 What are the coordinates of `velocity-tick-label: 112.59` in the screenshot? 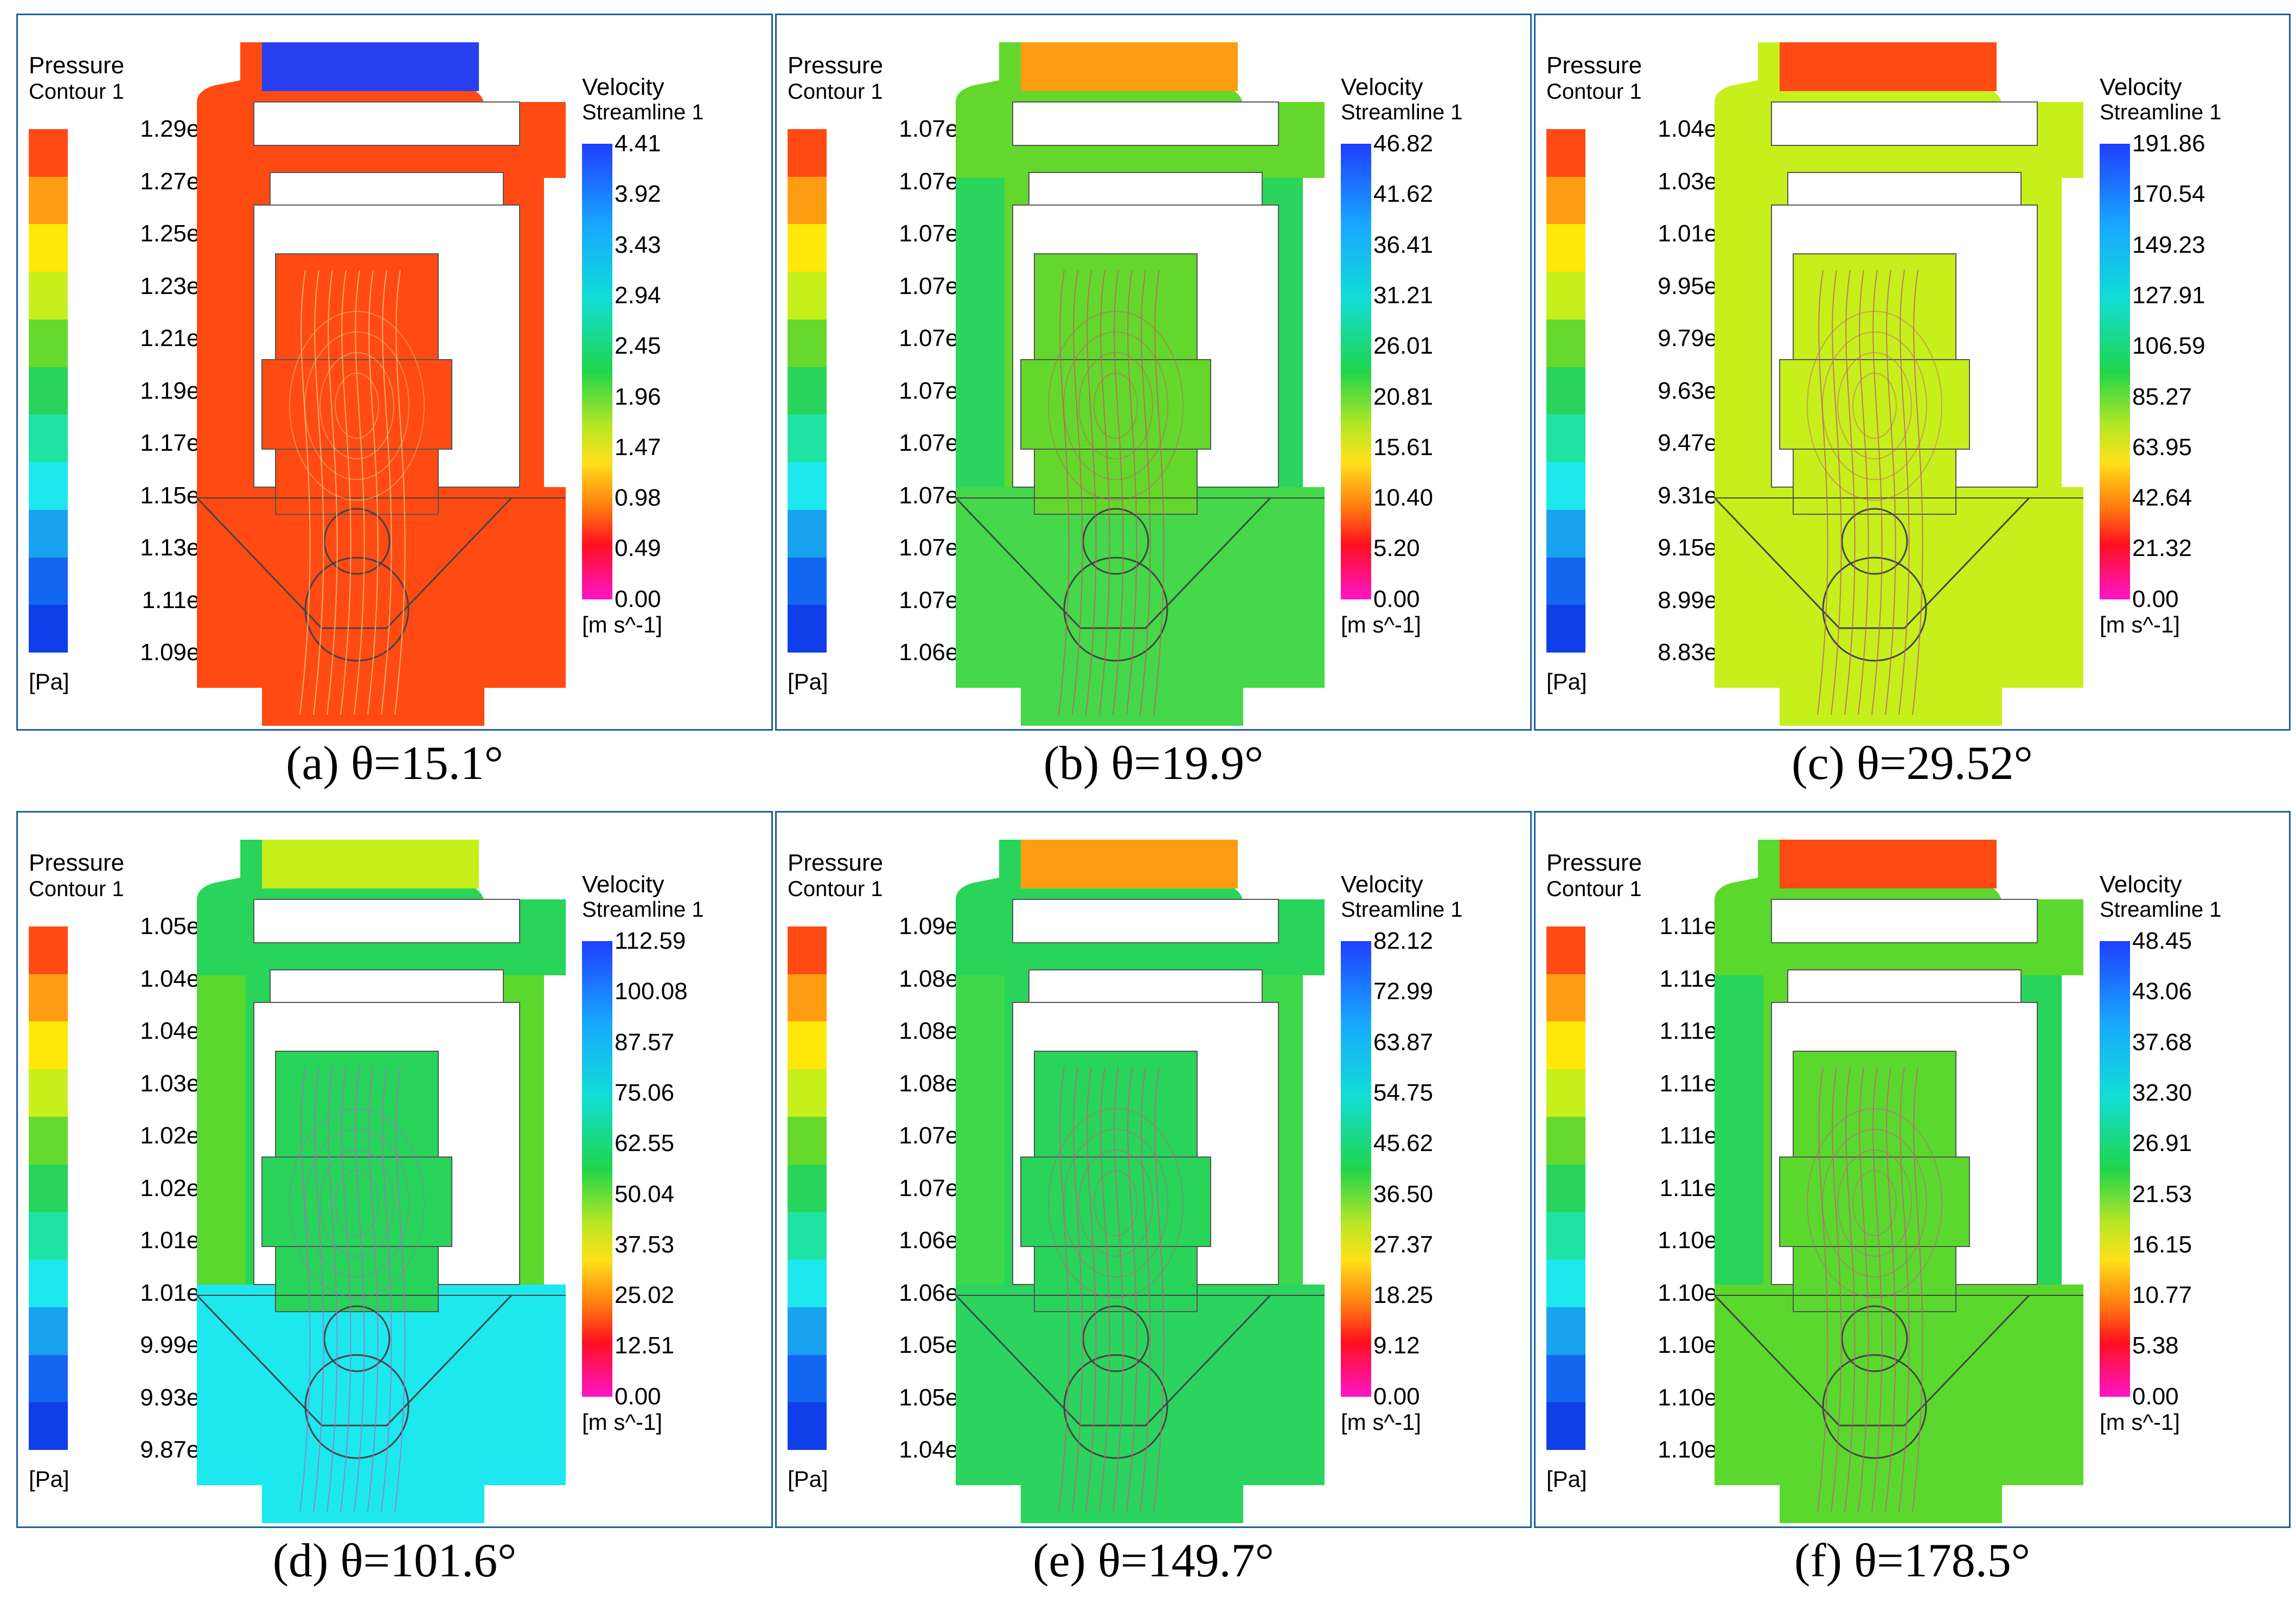 It's located at (650, 941).